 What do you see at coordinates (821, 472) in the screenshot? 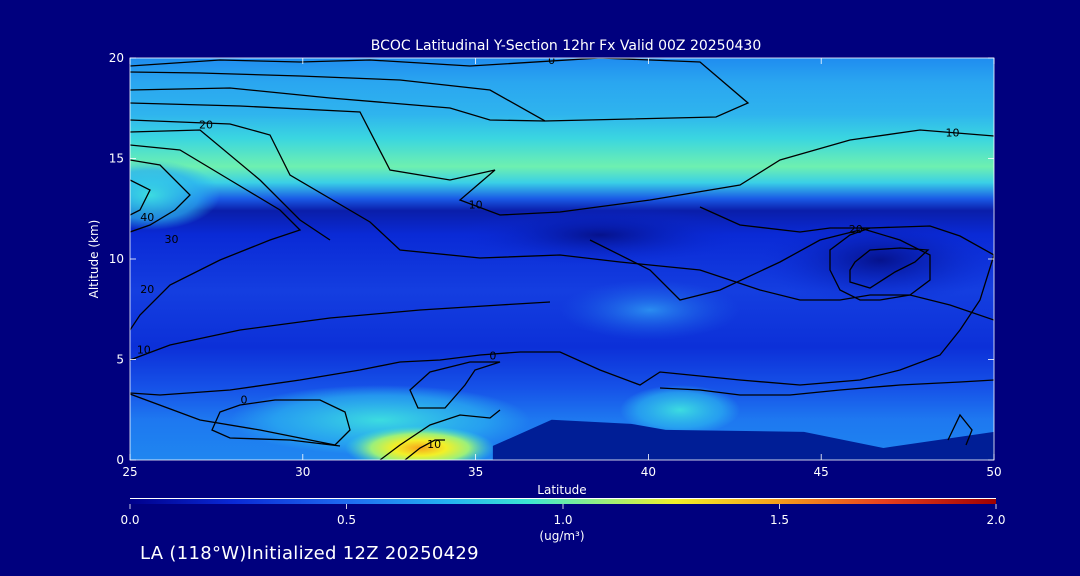
I see `x-tick-label: 45` at bounding box center [821, 472].